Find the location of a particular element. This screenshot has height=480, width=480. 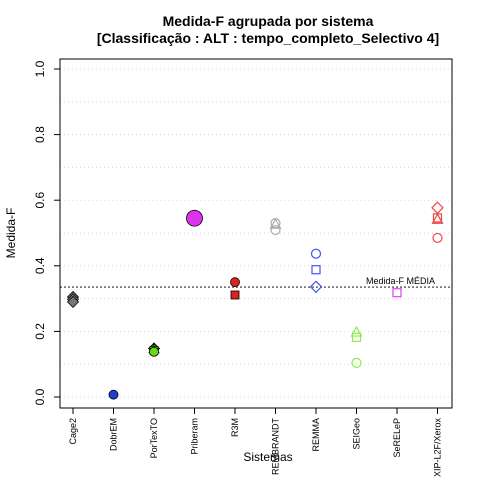

x-tick-label: R3M is located at coordinates (235, 427).